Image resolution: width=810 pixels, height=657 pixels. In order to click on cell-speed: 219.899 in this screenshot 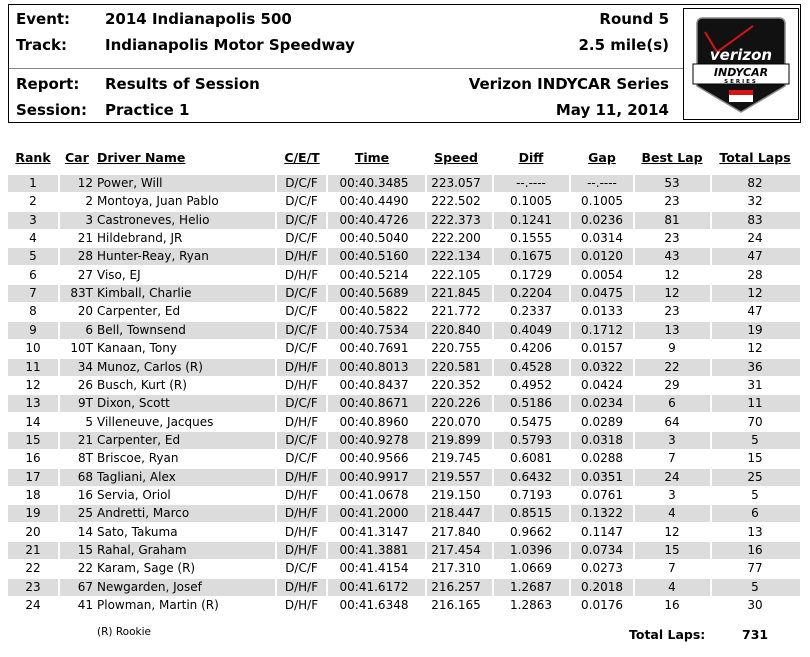, I will do `click(456, 439)`.